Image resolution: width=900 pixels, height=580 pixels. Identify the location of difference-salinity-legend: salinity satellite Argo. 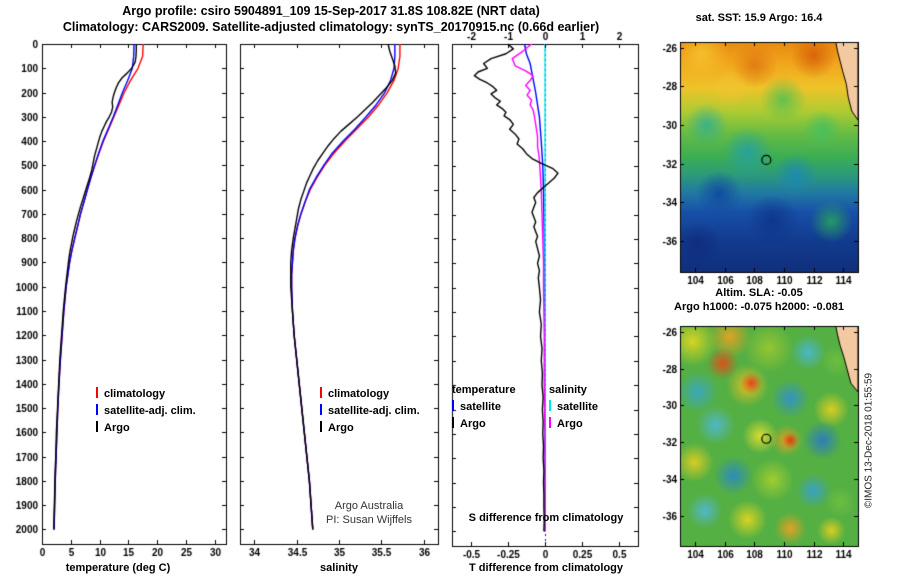
(573, 407).